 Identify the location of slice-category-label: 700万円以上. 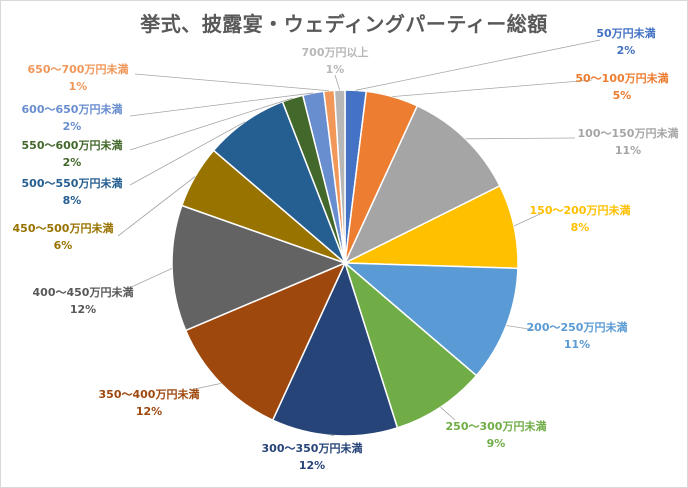
(335, 52).